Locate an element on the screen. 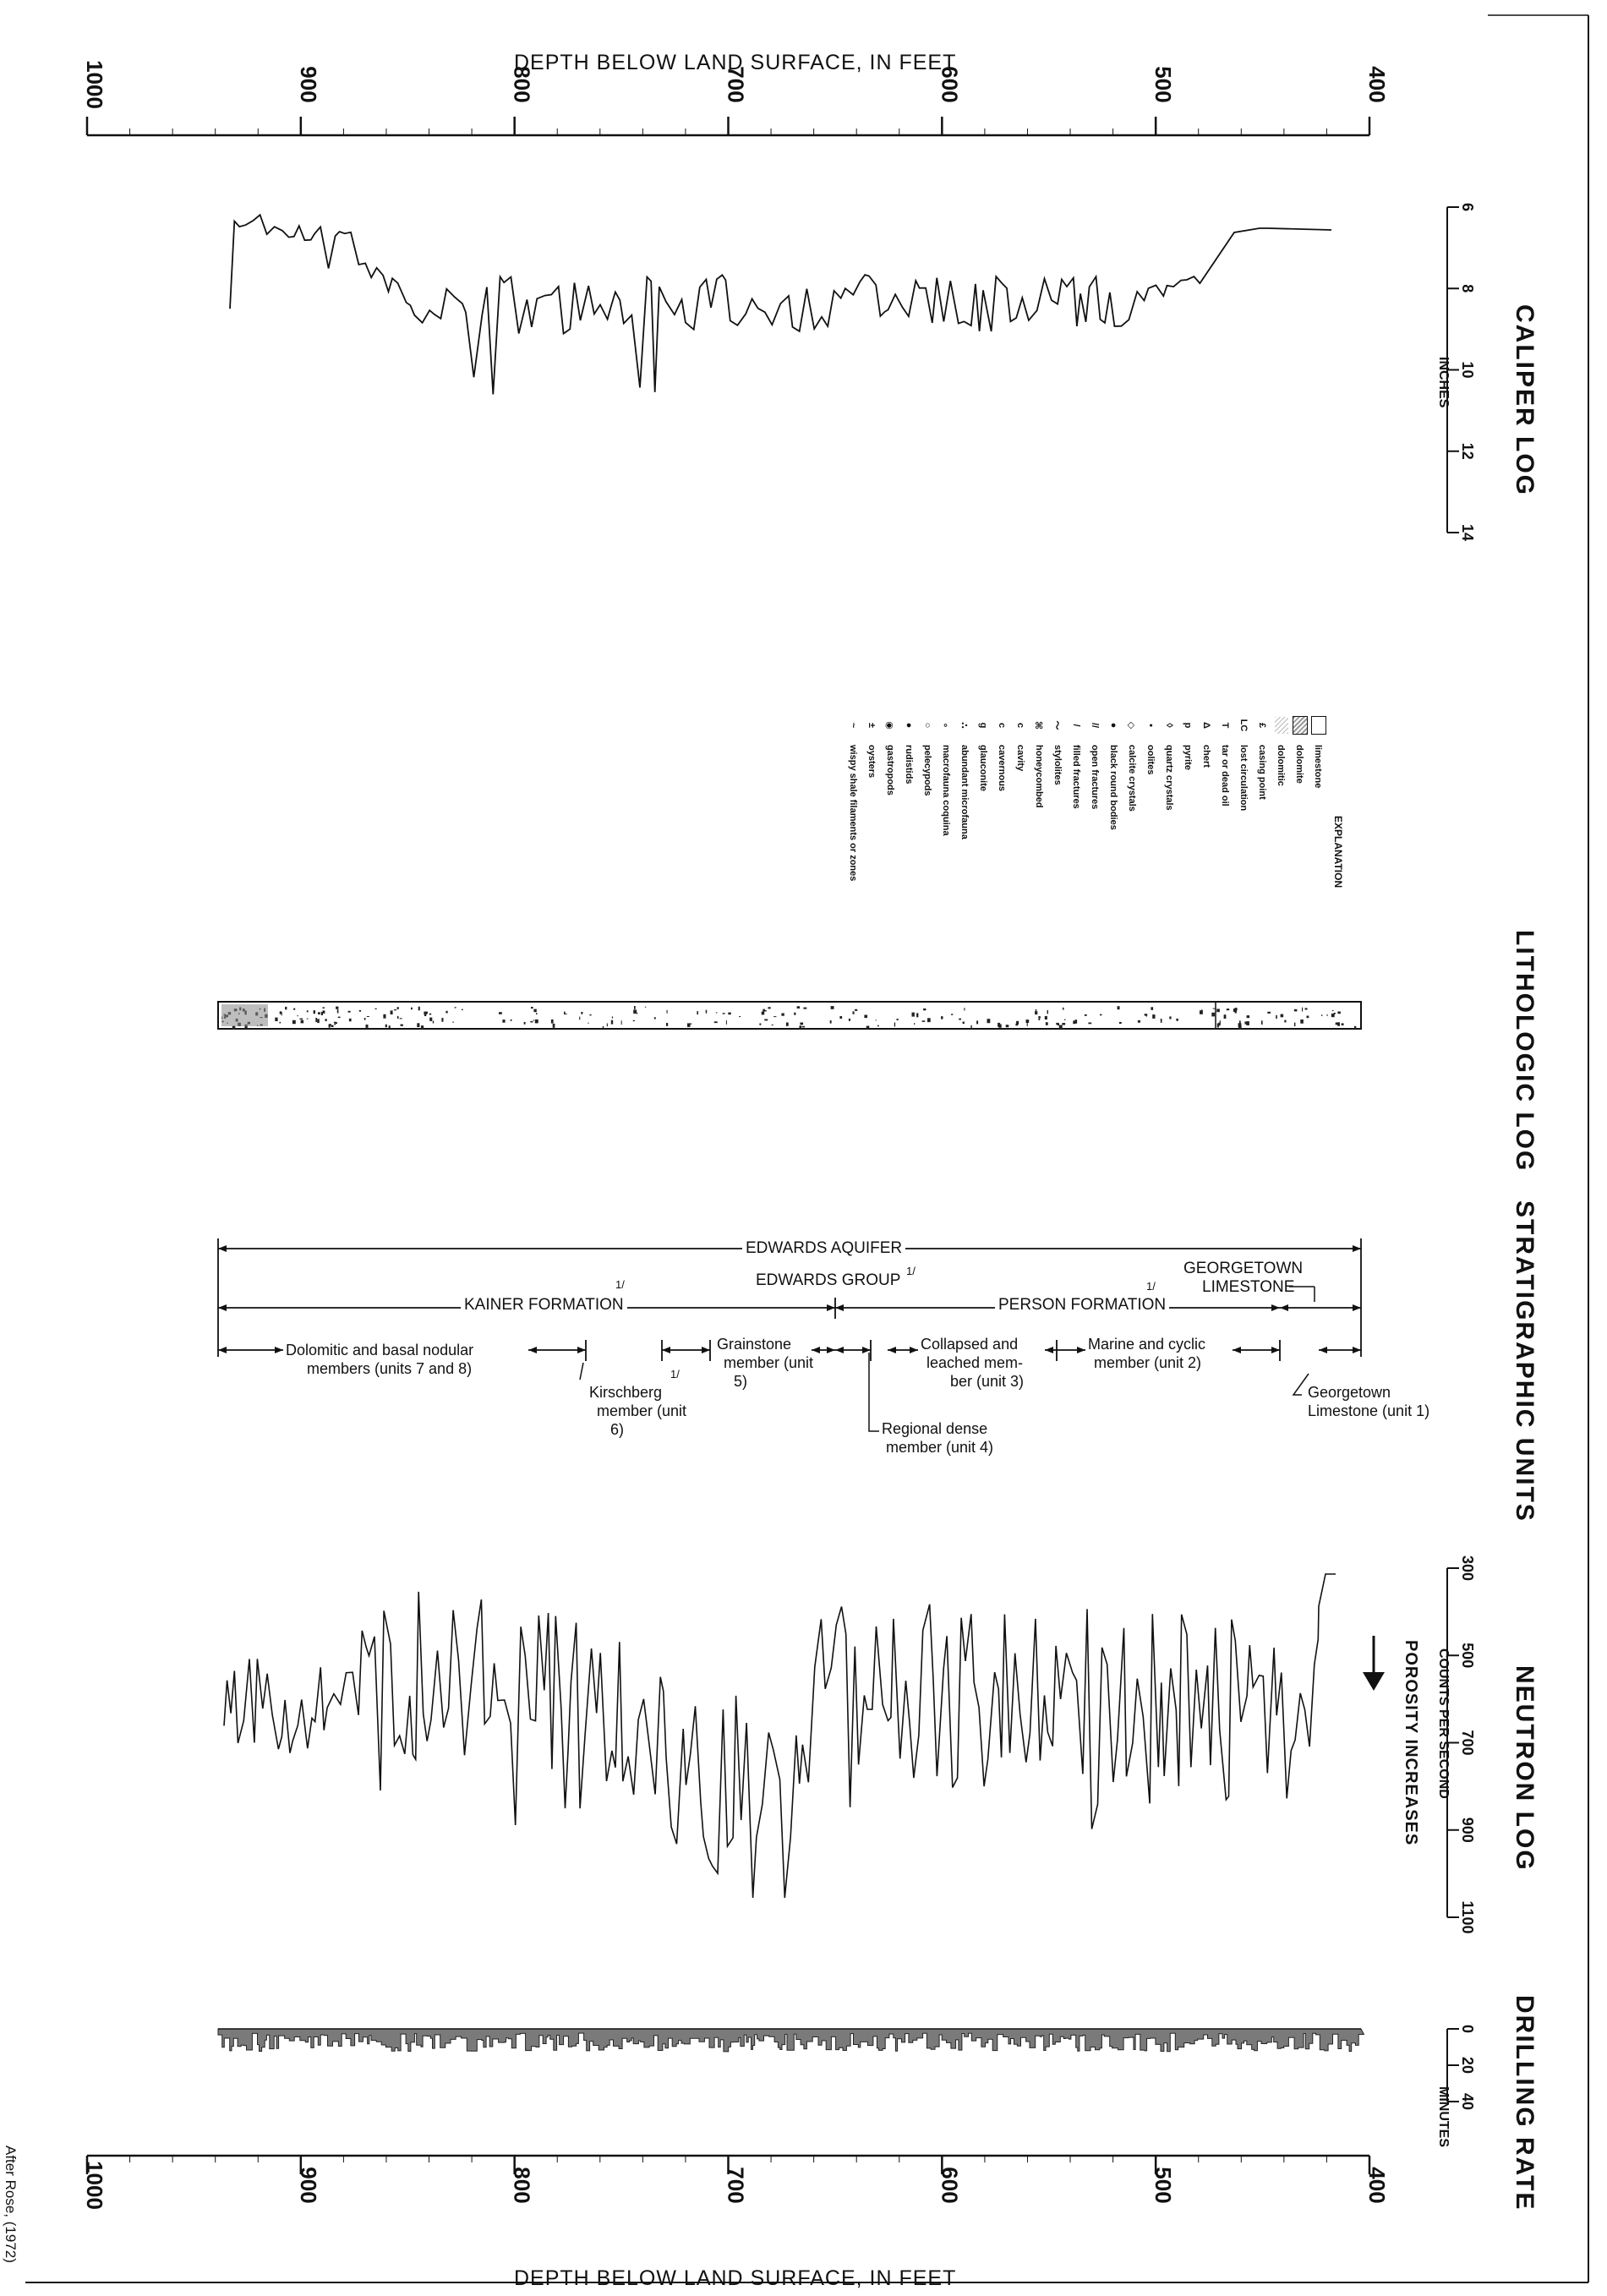  depth-tick-label-top: 800 is located at coordinates (522, 84).